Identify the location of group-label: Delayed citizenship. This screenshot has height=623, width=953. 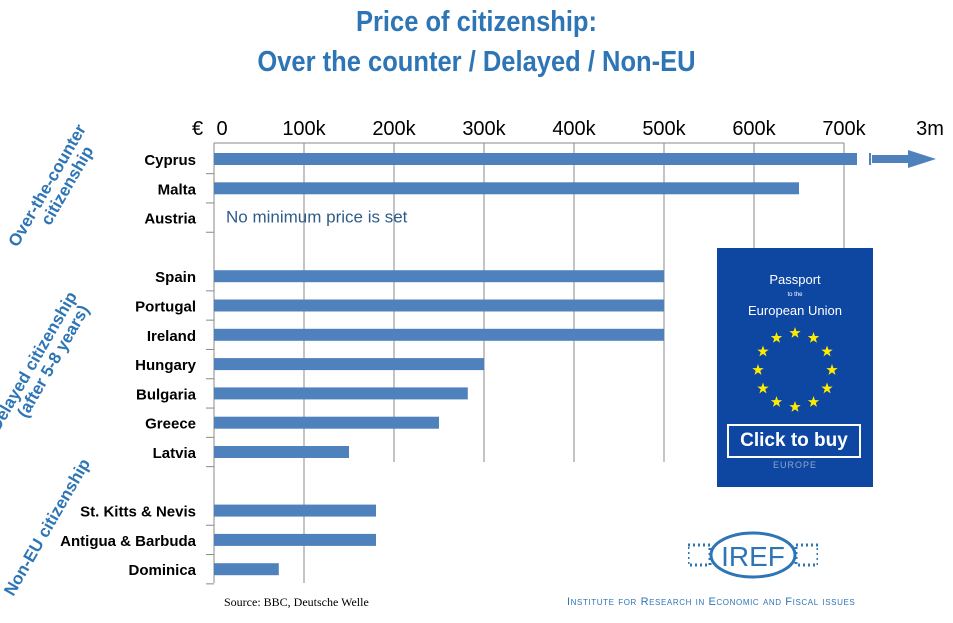
(40, 361).